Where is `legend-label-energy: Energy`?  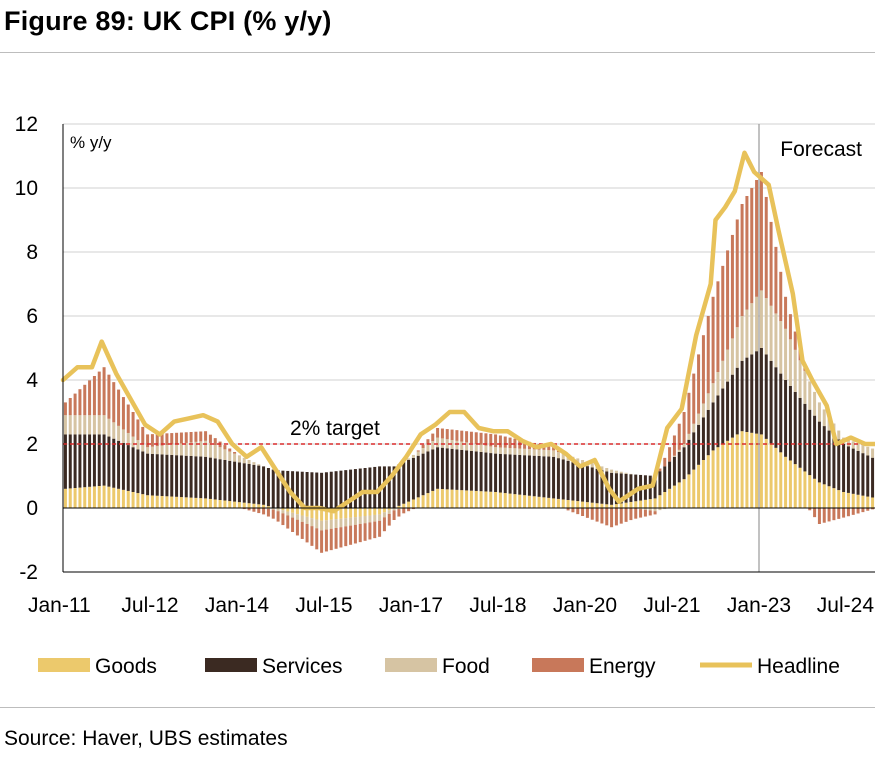 legend-label-energy: Energy is located at coordinates (622, 666).